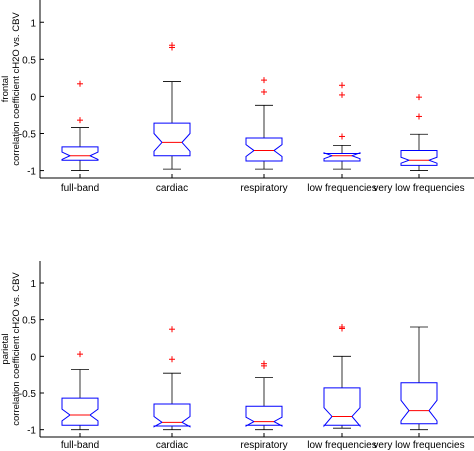 The width and height of the screenshot is (474, 451). I want to click on y-axis-title: parietal, so click(5, 348).